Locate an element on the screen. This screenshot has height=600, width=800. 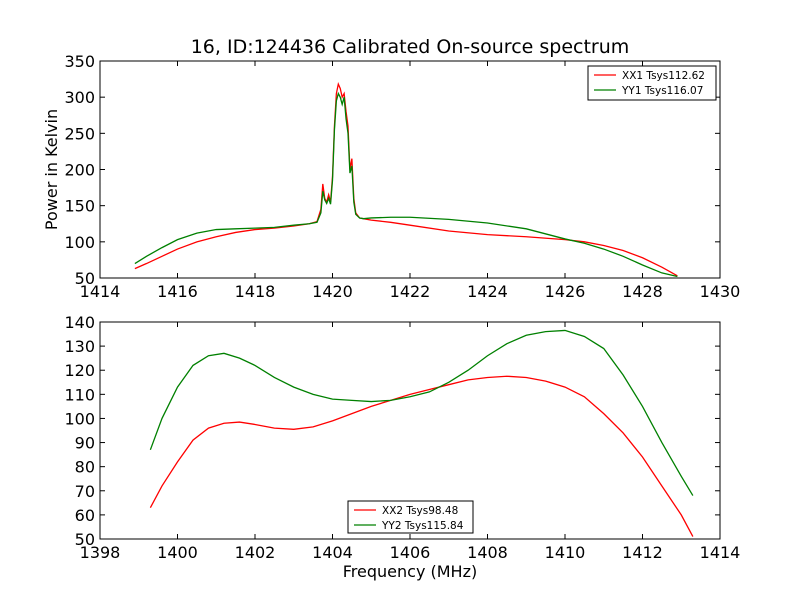
x-tick-label: 1430 is located at coordinates (720, 291).